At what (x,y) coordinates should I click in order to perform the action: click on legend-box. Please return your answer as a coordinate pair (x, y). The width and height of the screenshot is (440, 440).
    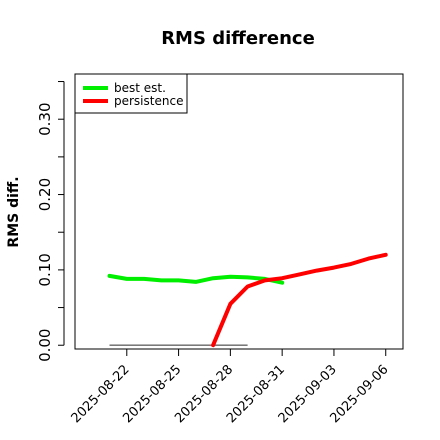
    Looking at the image, I should click on (131, 93).